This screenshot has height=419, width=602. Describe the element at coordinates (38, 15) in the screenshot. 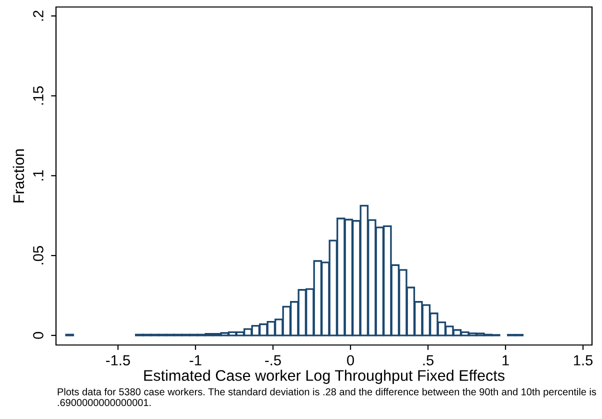

I see `y-tick-label: .2` at that location.